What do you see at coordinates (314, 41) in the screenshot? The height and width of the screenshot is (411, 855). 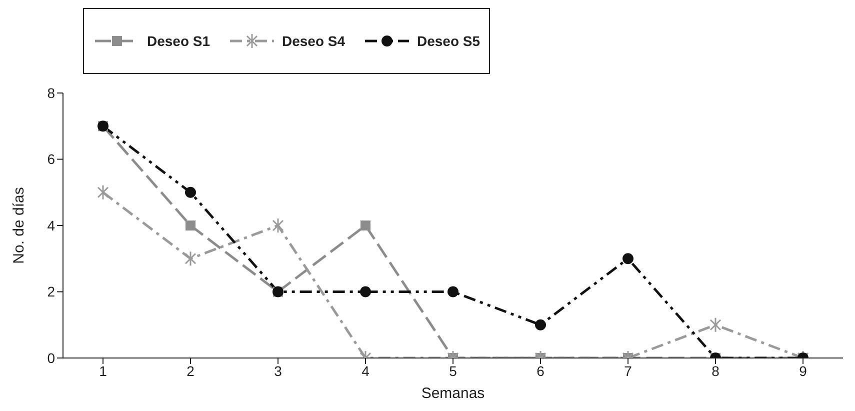 I see `legend-label: Deseo S4` at bounding box center [314, 41].